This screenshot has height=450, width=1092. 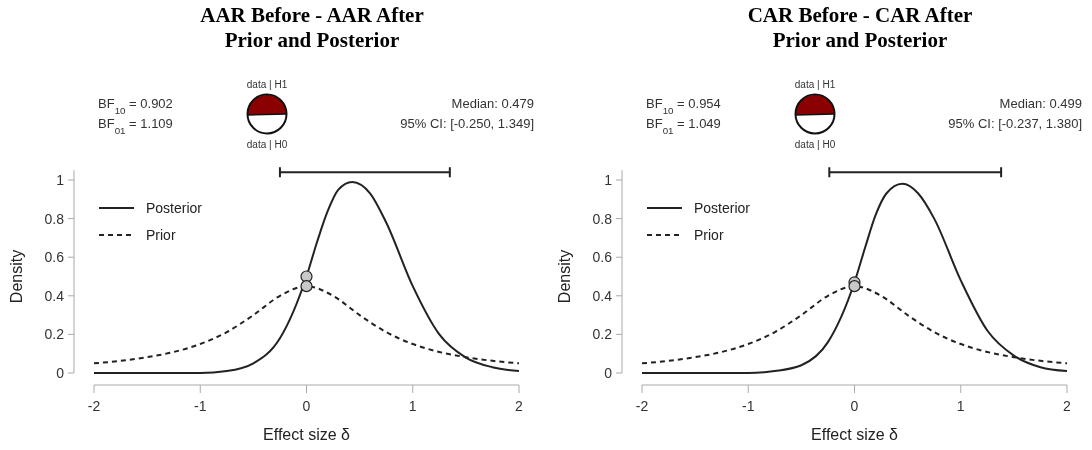 What do you see at coordinates (492, 103) in the screenshot?
I see `text: Median: 0.479` at bounding box center [492, 103].